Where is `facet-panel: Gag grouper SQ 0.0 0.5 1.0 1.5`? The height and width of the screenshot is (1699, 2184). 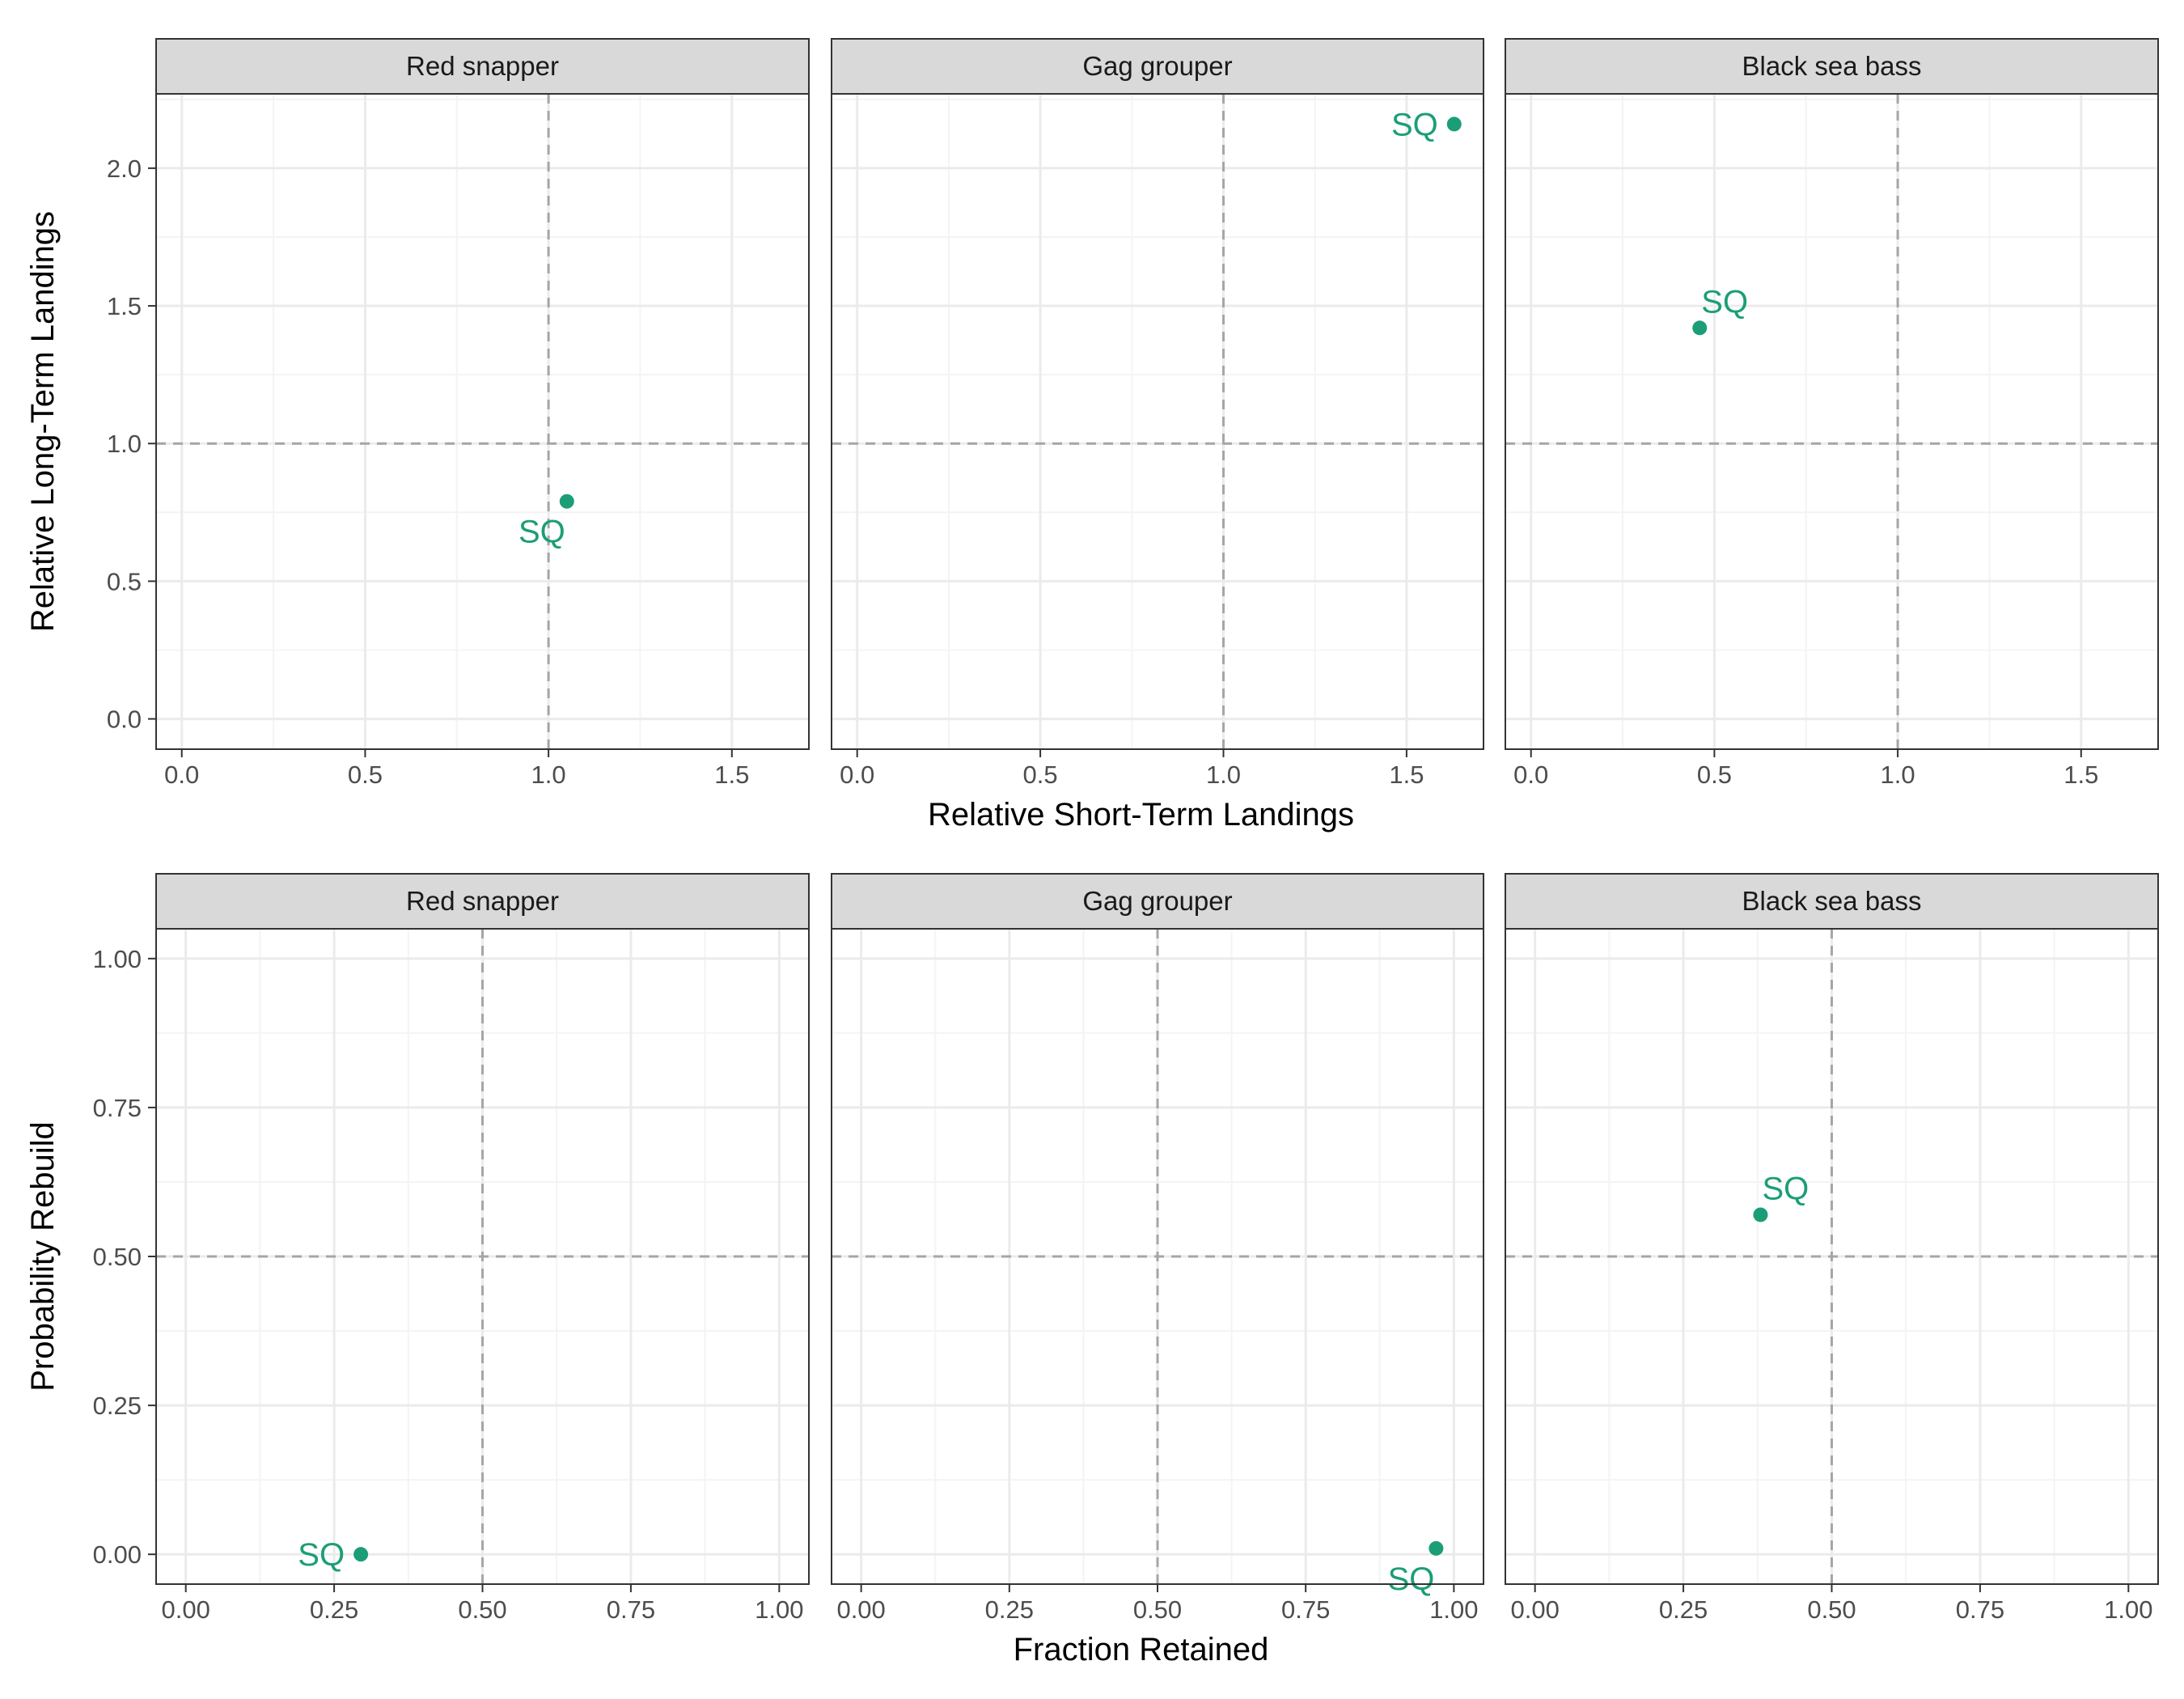 facet-panel: Gag grouper SQ 0.0 0.5 1.0 1.5 is located at coordinates (1157, 413).